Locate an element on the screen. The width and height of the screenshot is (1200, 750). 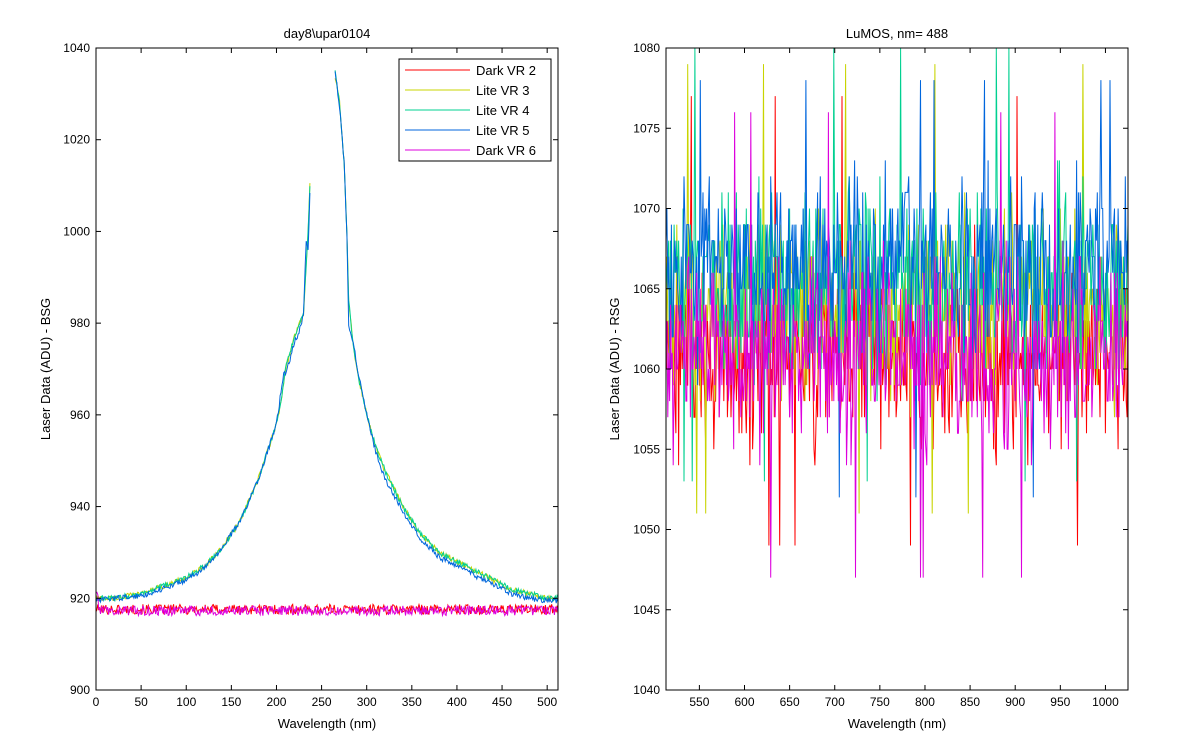
left-x-tick-label: 200 is located at coordinates (276, 702).